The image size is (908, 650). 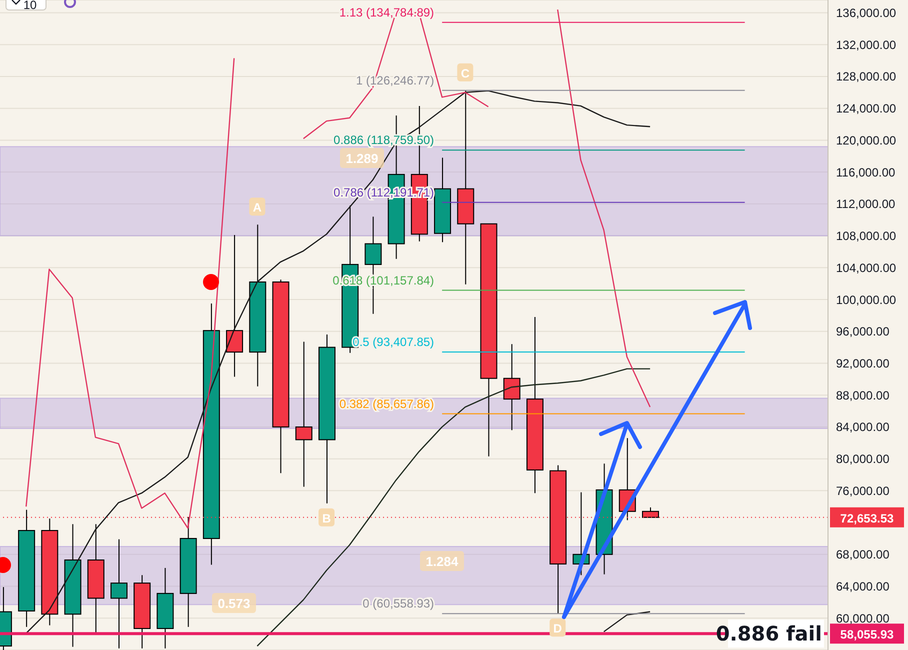 What do you see at coordinates (443, 561) in the screenshot?
I see `annotation: 1.284` at bounding box center [443, 561].